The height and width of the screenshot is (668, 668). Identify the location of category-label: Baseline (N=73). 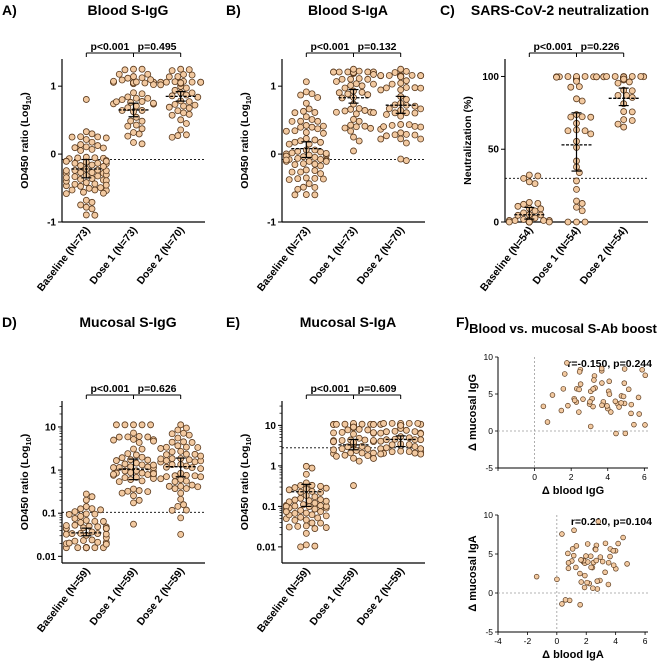
(64, 258).